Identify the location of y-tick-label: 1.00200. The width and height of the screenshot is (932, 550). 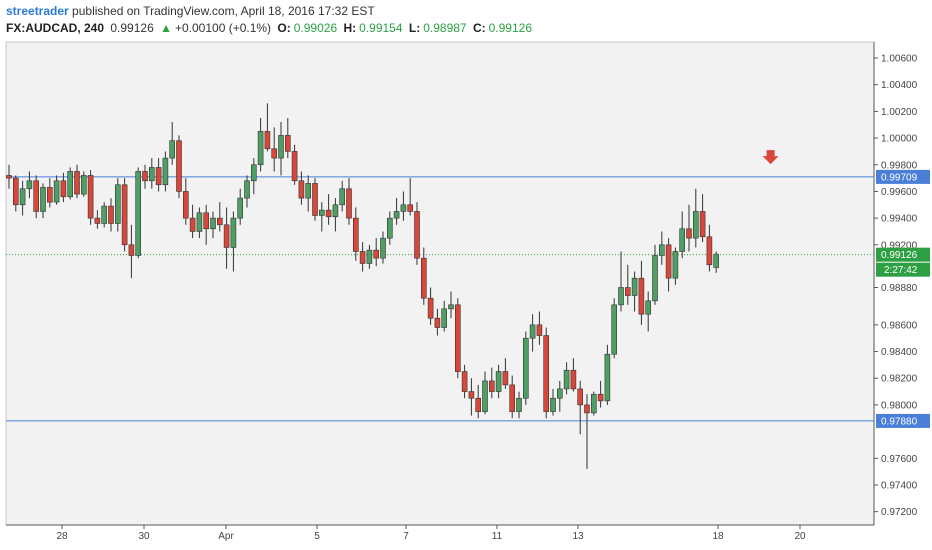
(899, 112).